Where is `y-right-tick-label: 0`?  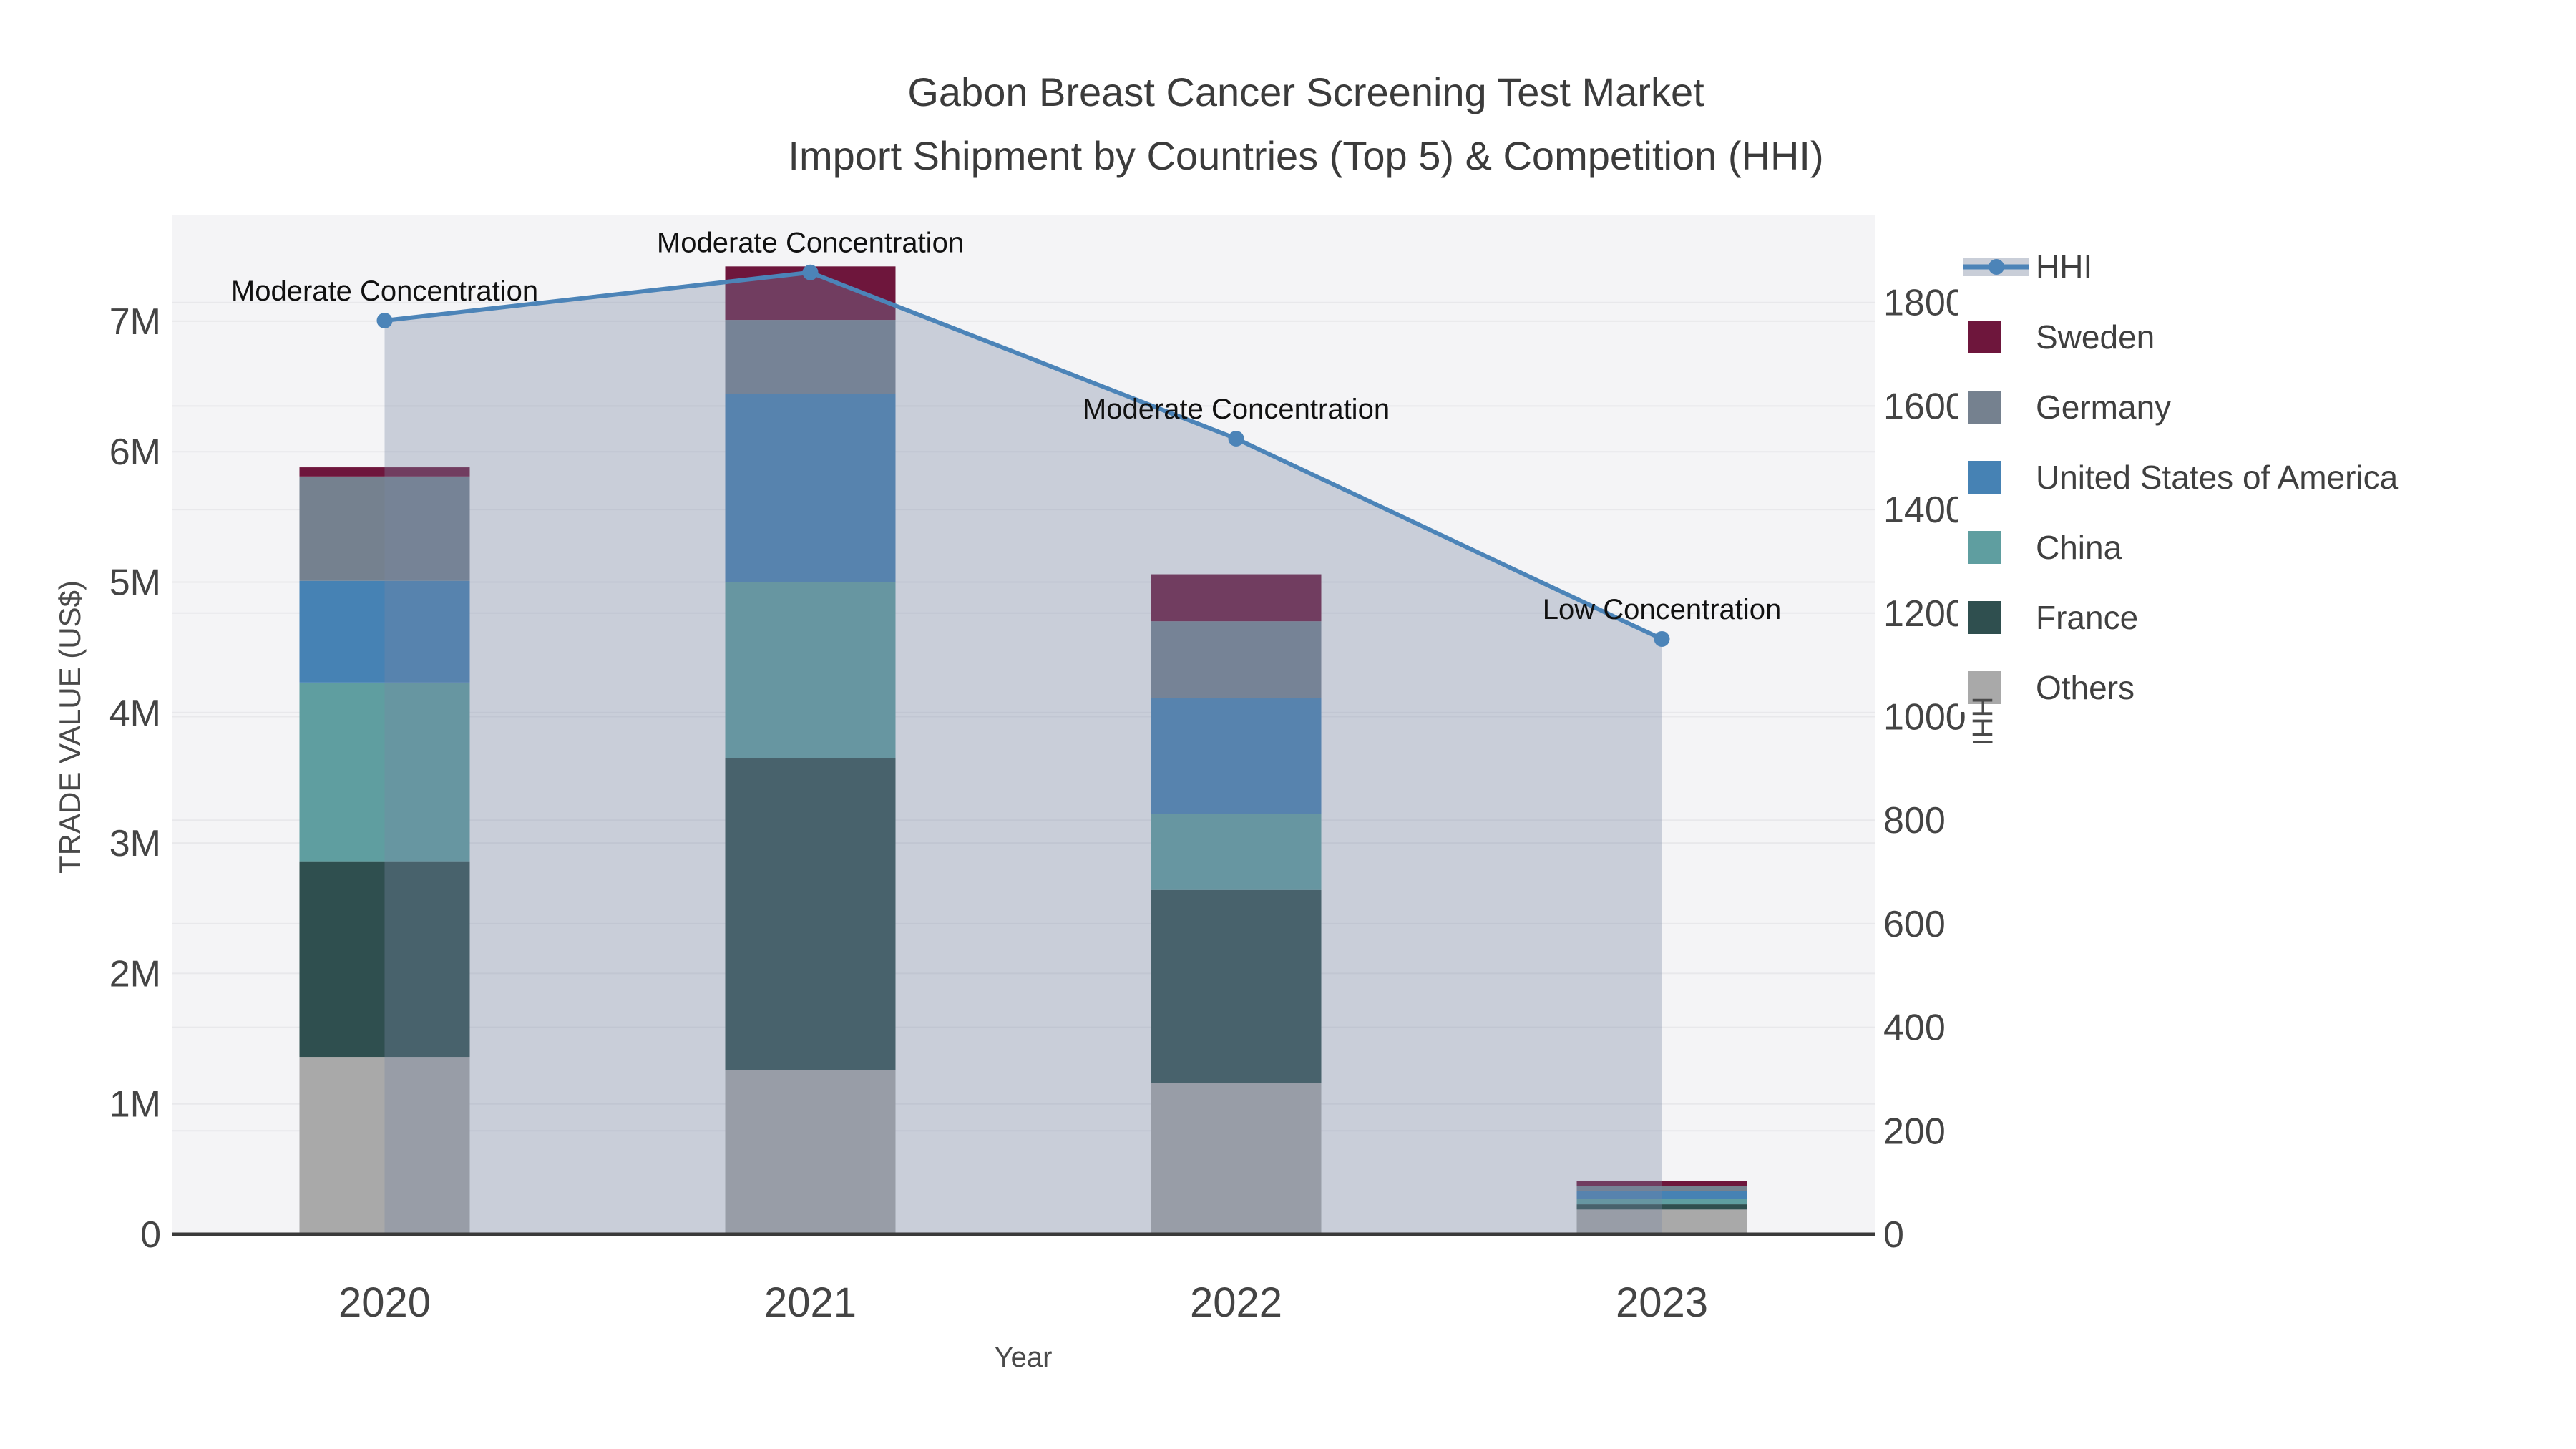
y-right-tick-label: 0 is located at coordinates (1893, 1235).